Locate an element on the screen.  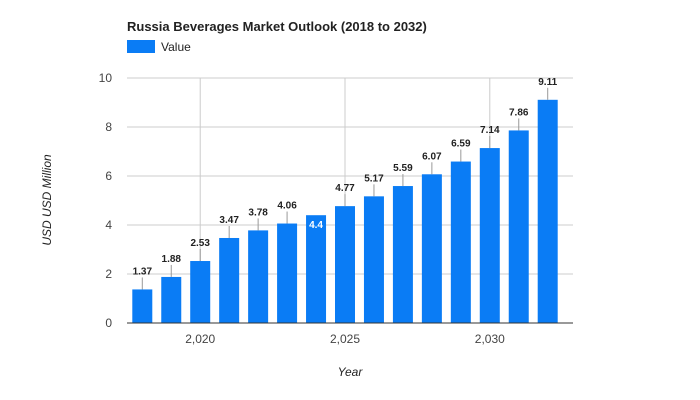
data-label: 5.17 is located at coordinates (374, 178).